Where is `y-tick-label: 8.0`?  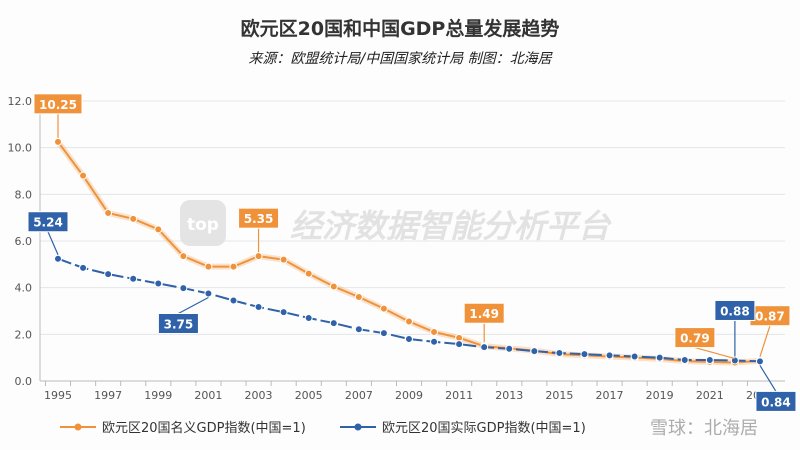
y-tick-label: 8.0 is located at coordinates (24, 194).